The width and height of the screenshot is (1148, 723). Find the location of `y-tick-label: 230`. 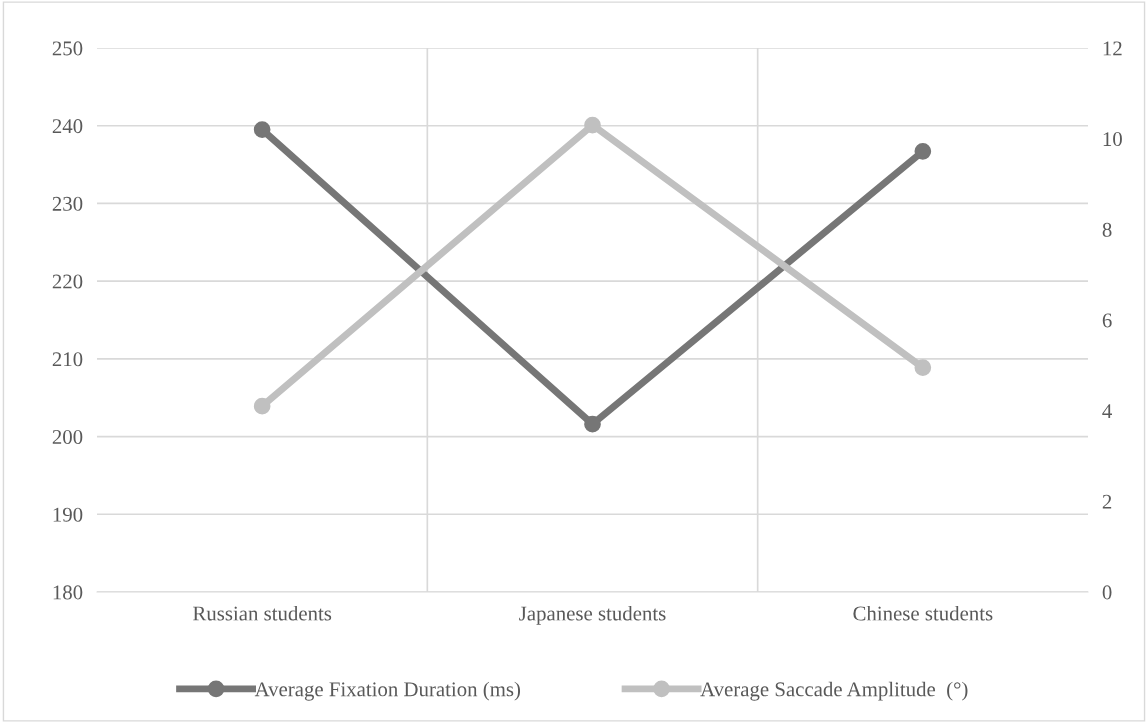

y-tick-label: 230 is located at coordinates (67, 203).